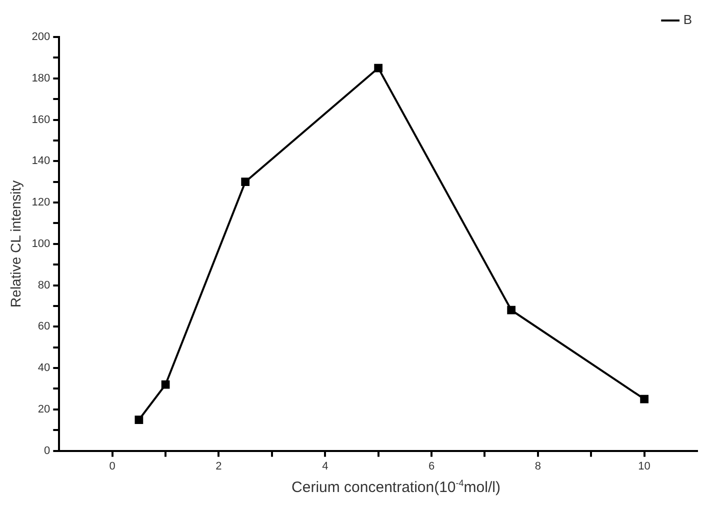  I want to click on y-tick-label: 200, so click(41, 37).